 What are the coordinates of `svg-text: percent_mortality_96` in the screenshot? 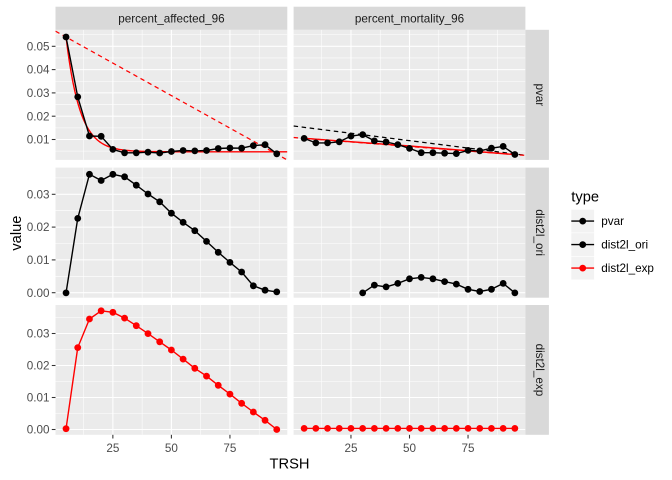 It's located at (409, 18).